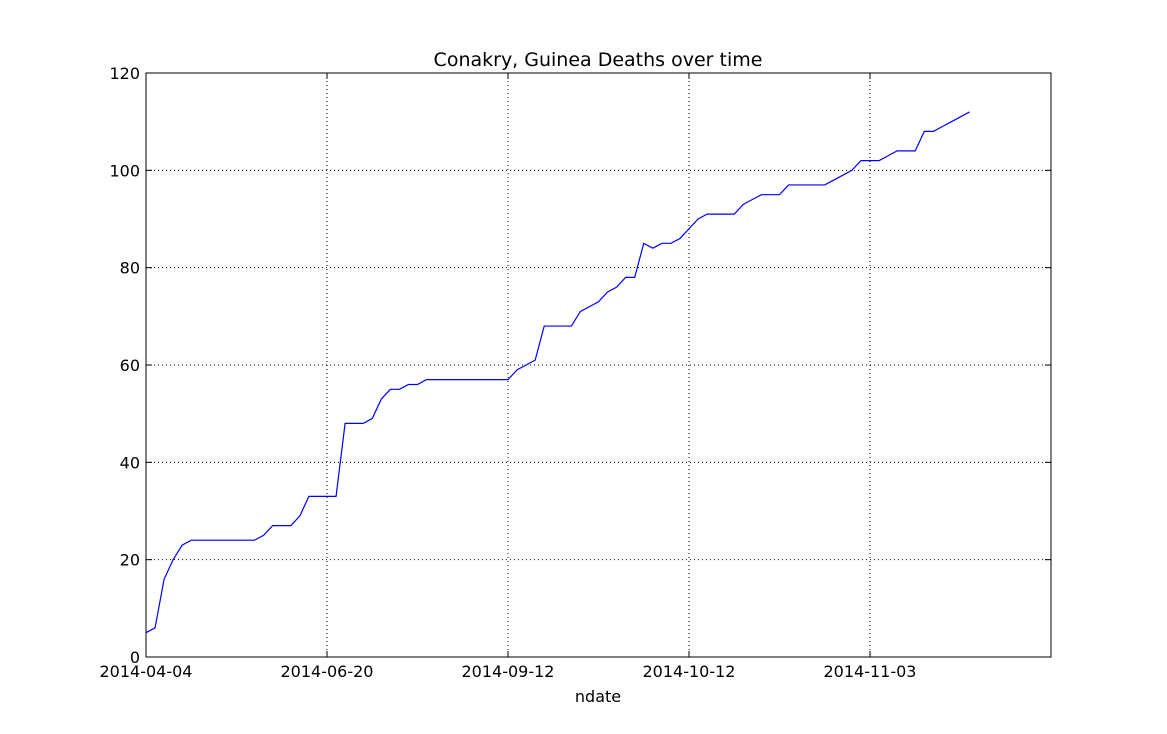  Describe the element at coordinates (130, 560) in the screenshot. I see `y-tick-label: 20` at that location.